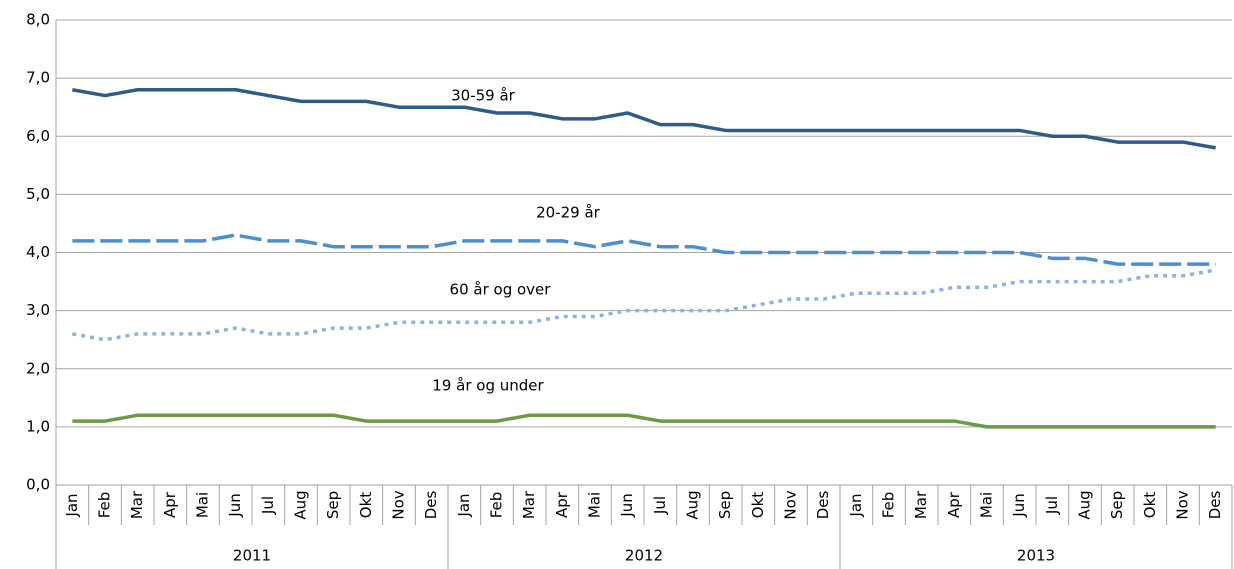  What do you see at coordinates (488, 386) in the screenshot?
I see `series-label: 19 år og under` at bounding box center [488, 386].